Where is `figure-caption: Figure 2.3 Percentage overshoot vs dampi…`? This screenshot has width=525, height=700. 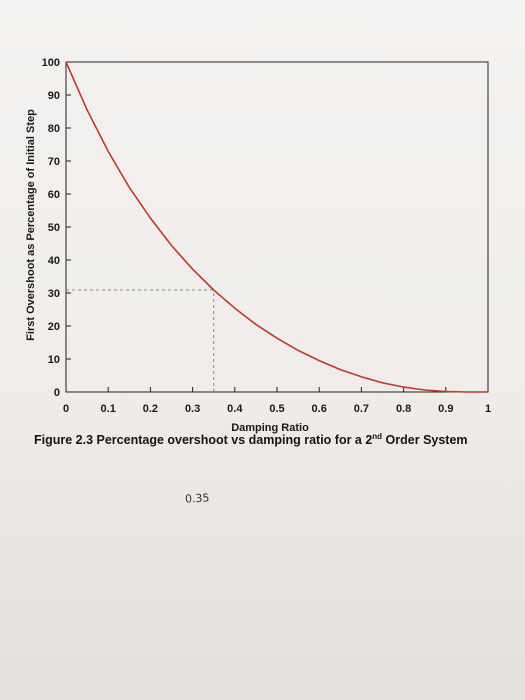 figure-caption: Figure 2.3 Percentage overshoot vs dampi… is located at coordinates (279, 439).